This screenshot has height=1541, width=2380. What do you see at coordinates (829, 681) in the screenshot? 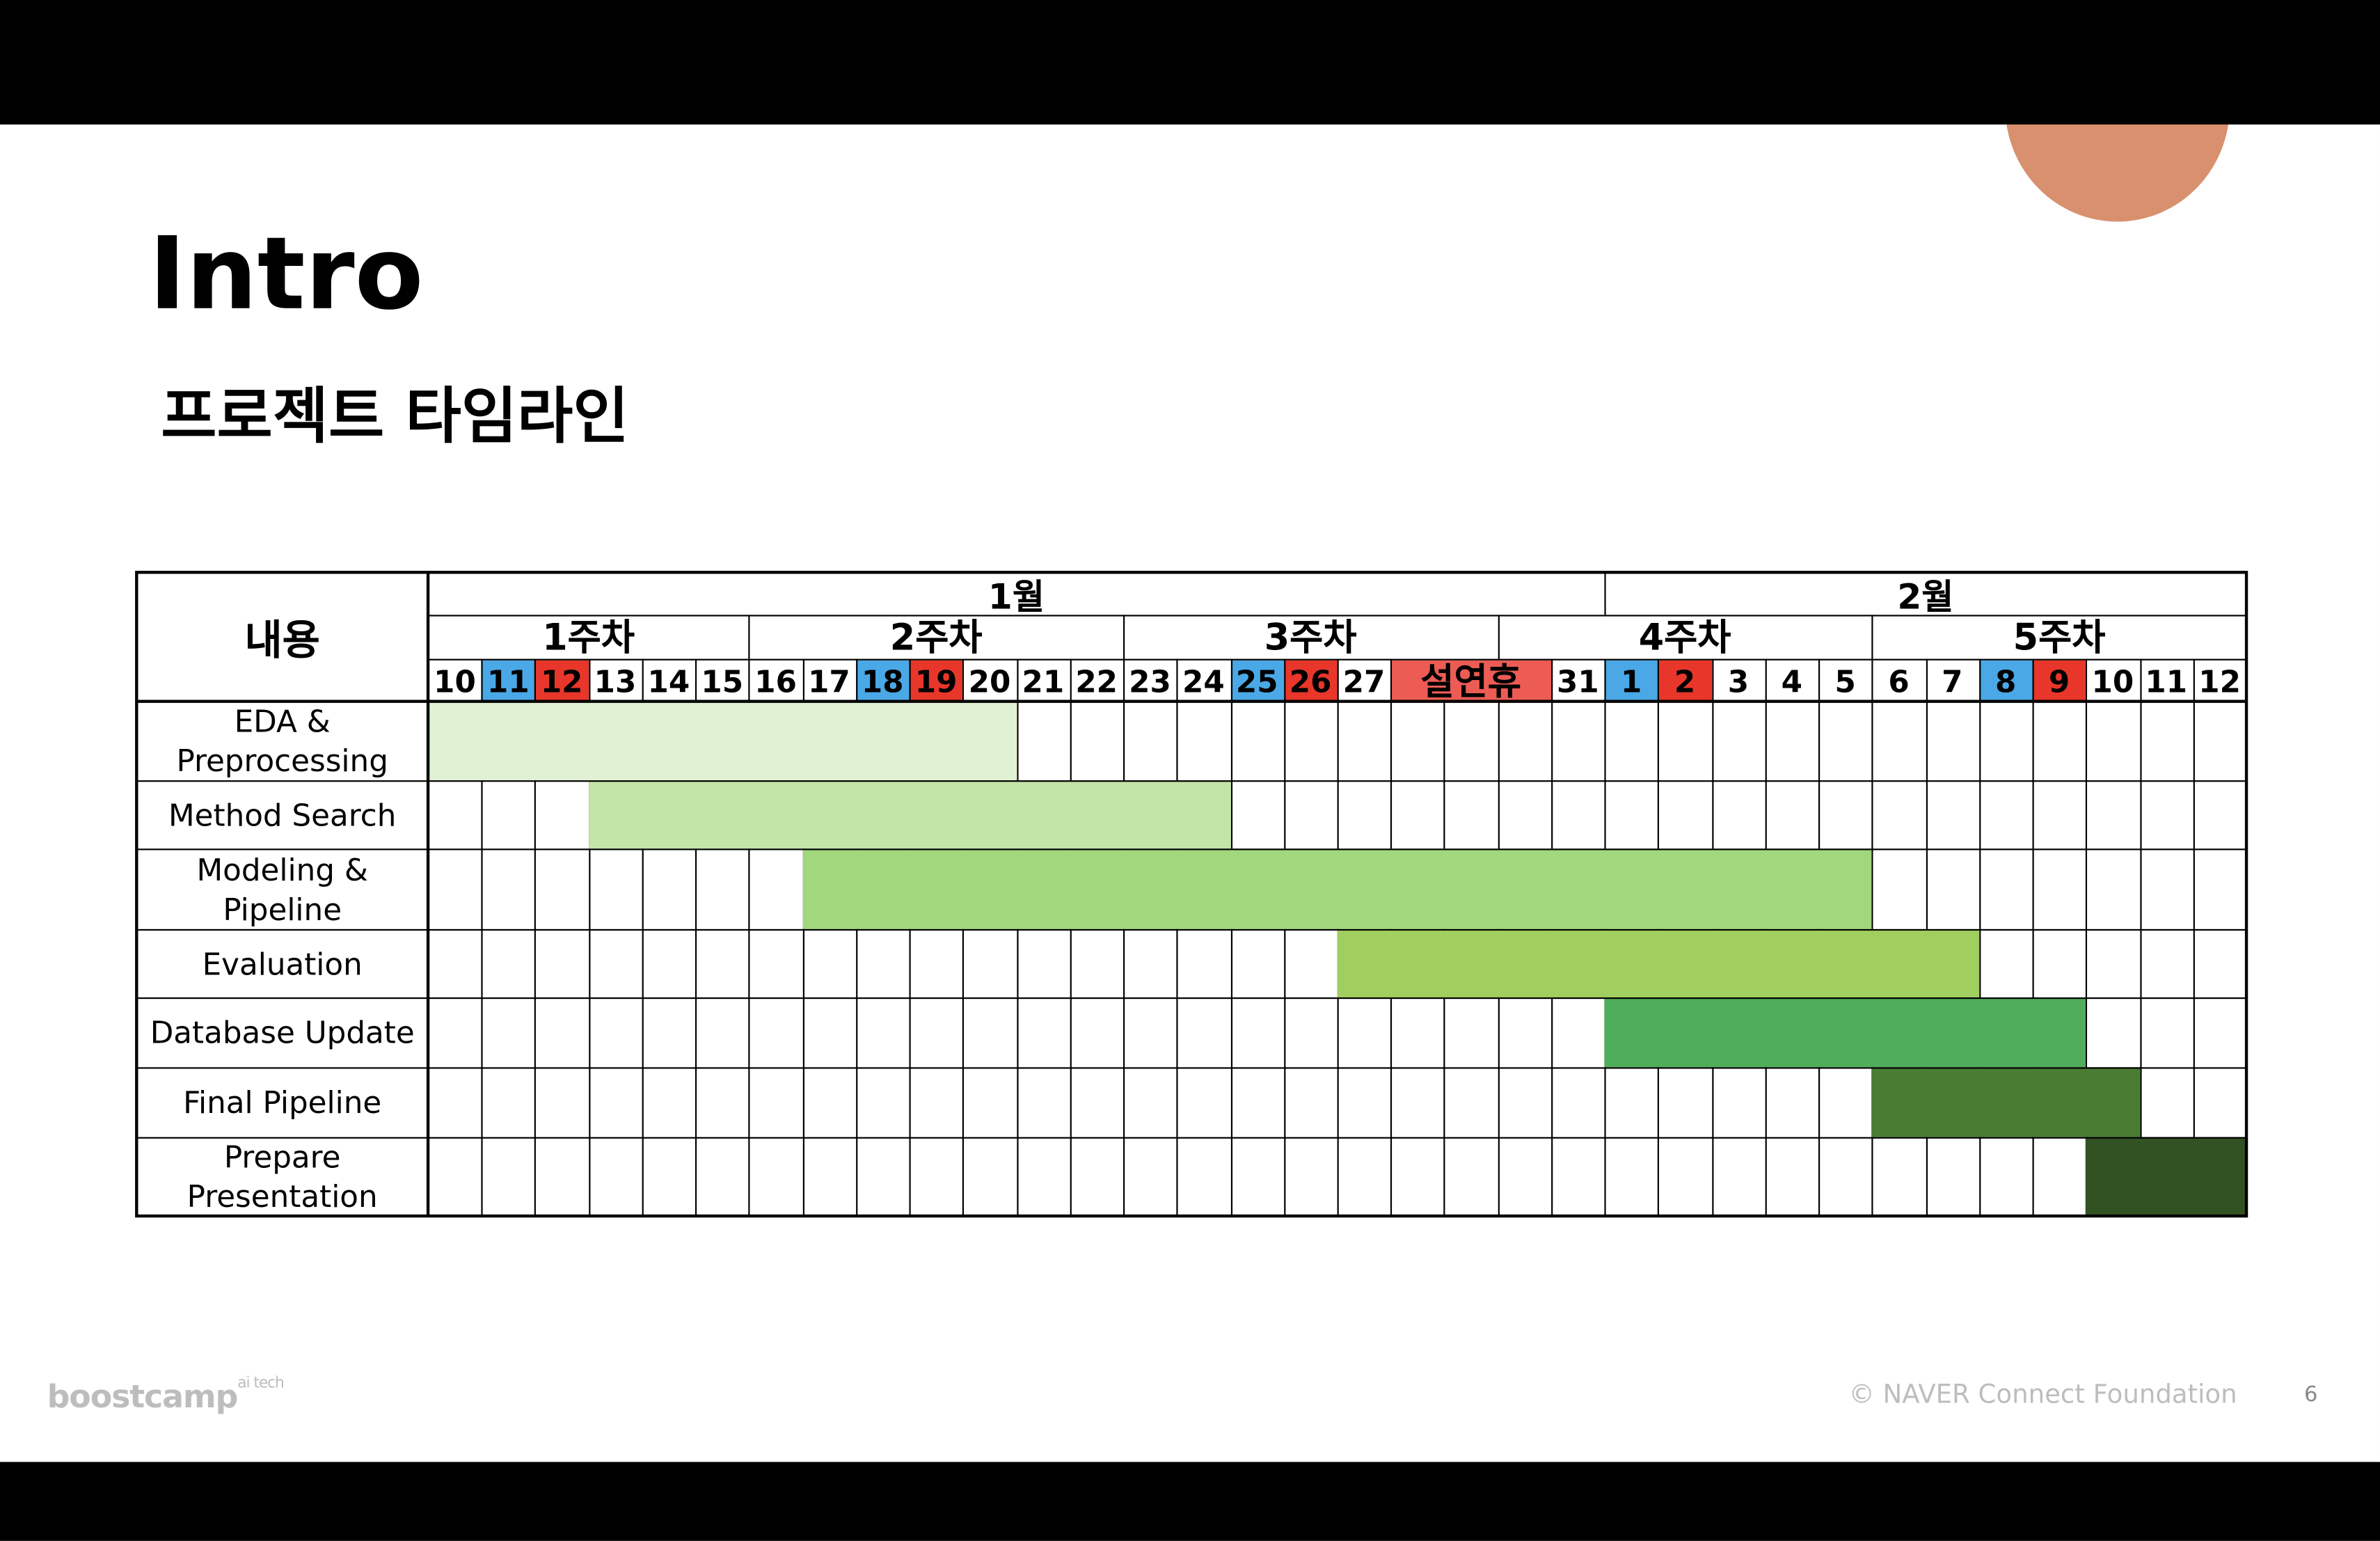
I see `day-header: 17` at bounding box center [829, 681].